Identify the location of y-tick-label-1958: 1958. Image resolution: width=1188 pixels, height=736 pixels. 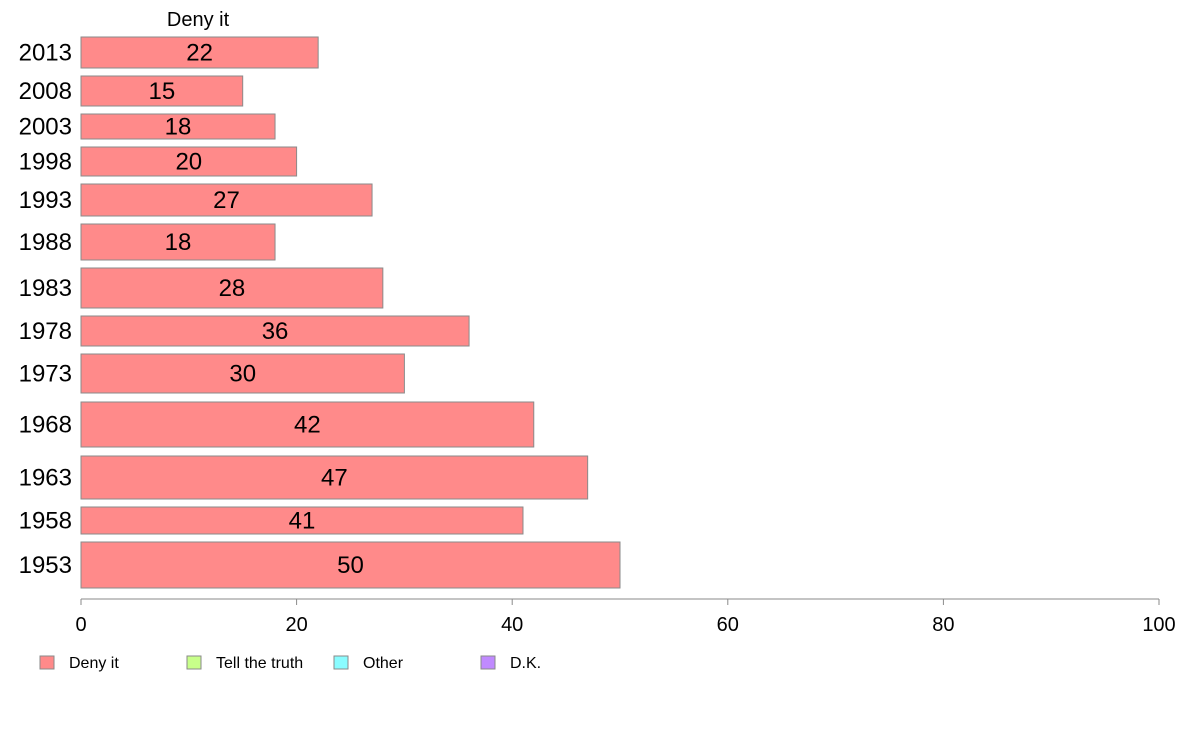
(45, 521).